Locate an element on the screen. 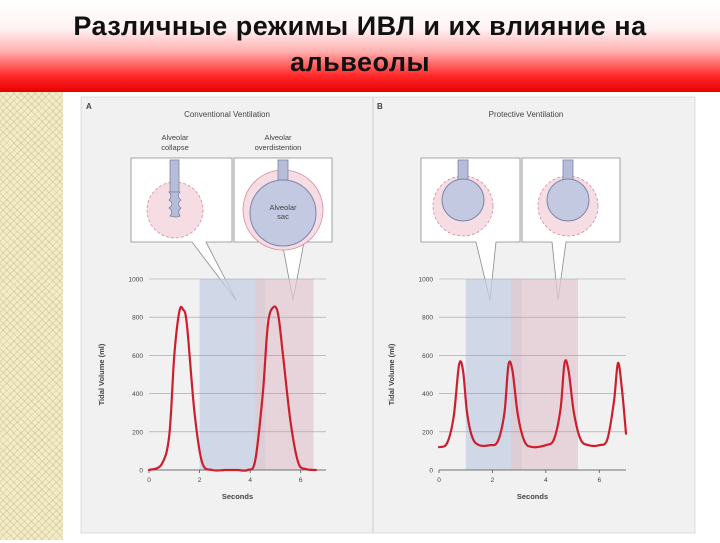 Image resolution: width=720 pixels, height=543 pixels. x-axis-title-b: Seconds is located at coordinates (532, 496).